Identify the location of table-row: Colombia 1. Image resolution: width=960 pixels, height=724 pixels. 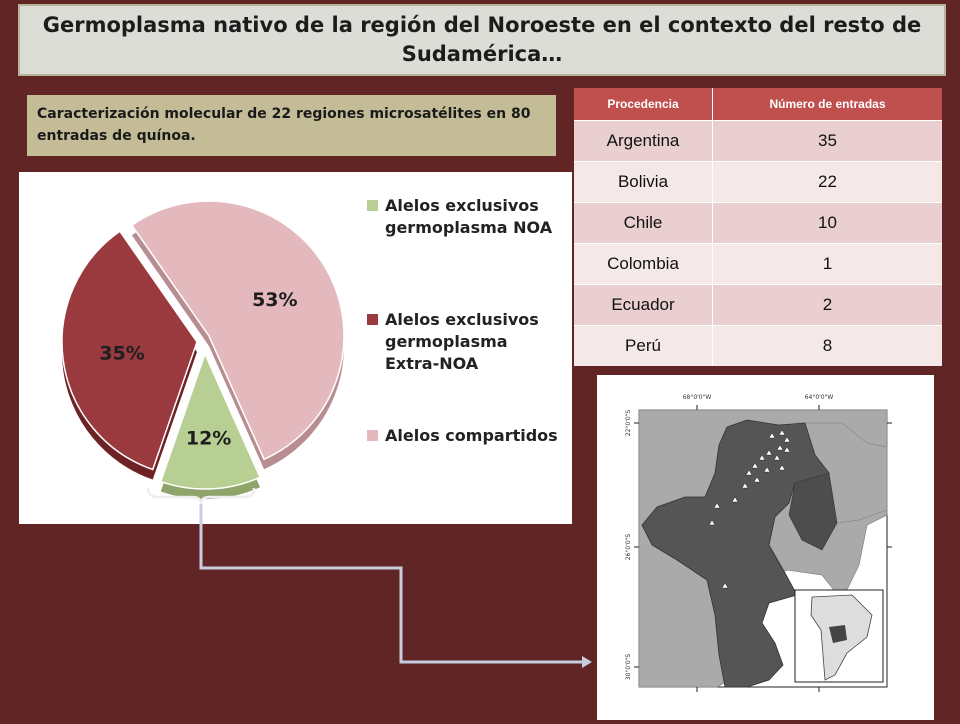
(758, 264).